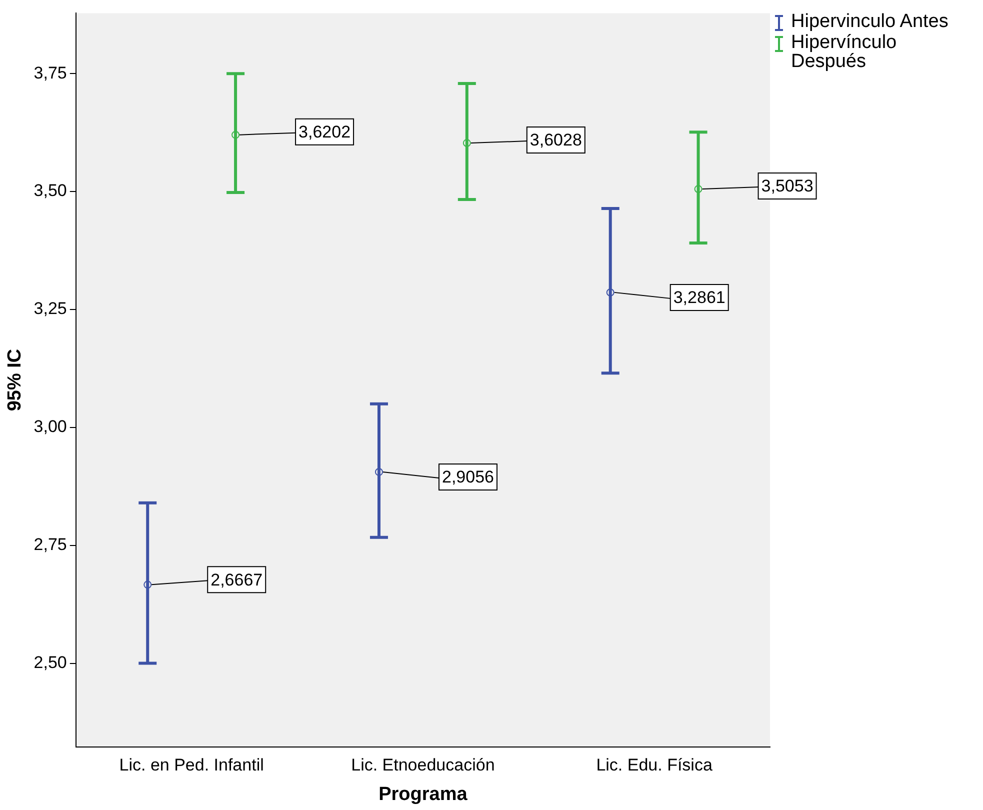 Image resolution: width=983 pixels, height=810 pixels. Describe the element at coordinates (556, 140) in the screenshot. I see `data-label: 3,6028` at that location.